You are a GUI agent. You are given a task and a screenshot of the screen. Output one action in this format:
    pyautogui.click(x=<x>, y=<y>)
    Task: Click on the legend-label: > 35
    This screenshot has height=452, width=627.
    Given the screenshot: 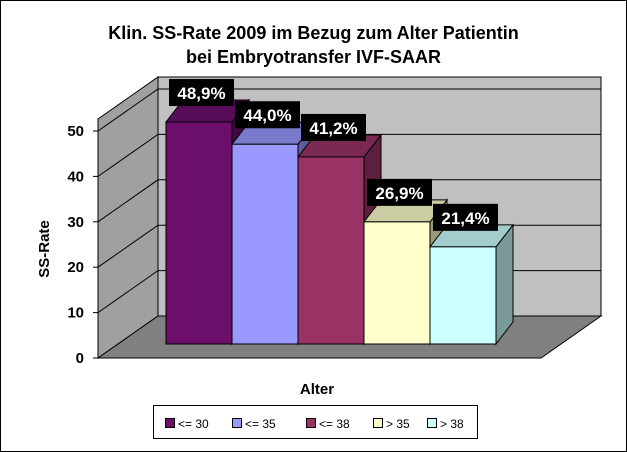 What is the action you would take?
    pyautogui.click(x=398, y=423)
    